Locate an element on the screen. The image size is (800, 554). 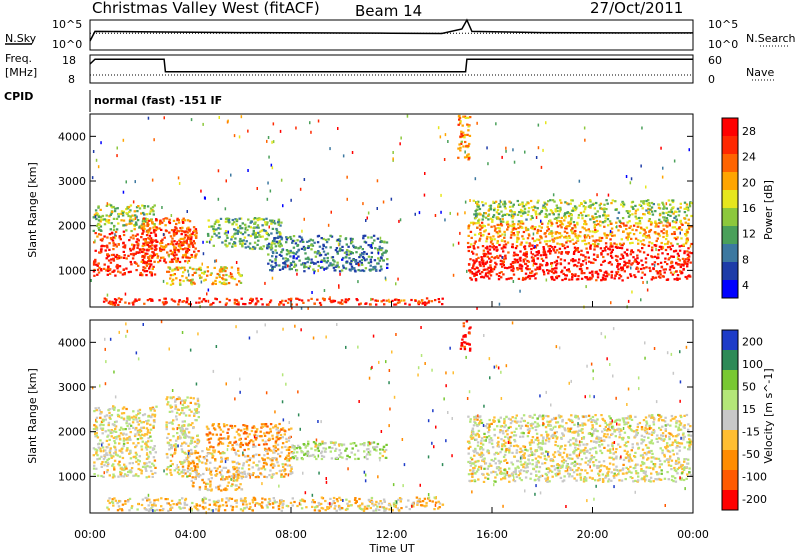
nave-tick-high: 60 is located at coordinates (715, 60).